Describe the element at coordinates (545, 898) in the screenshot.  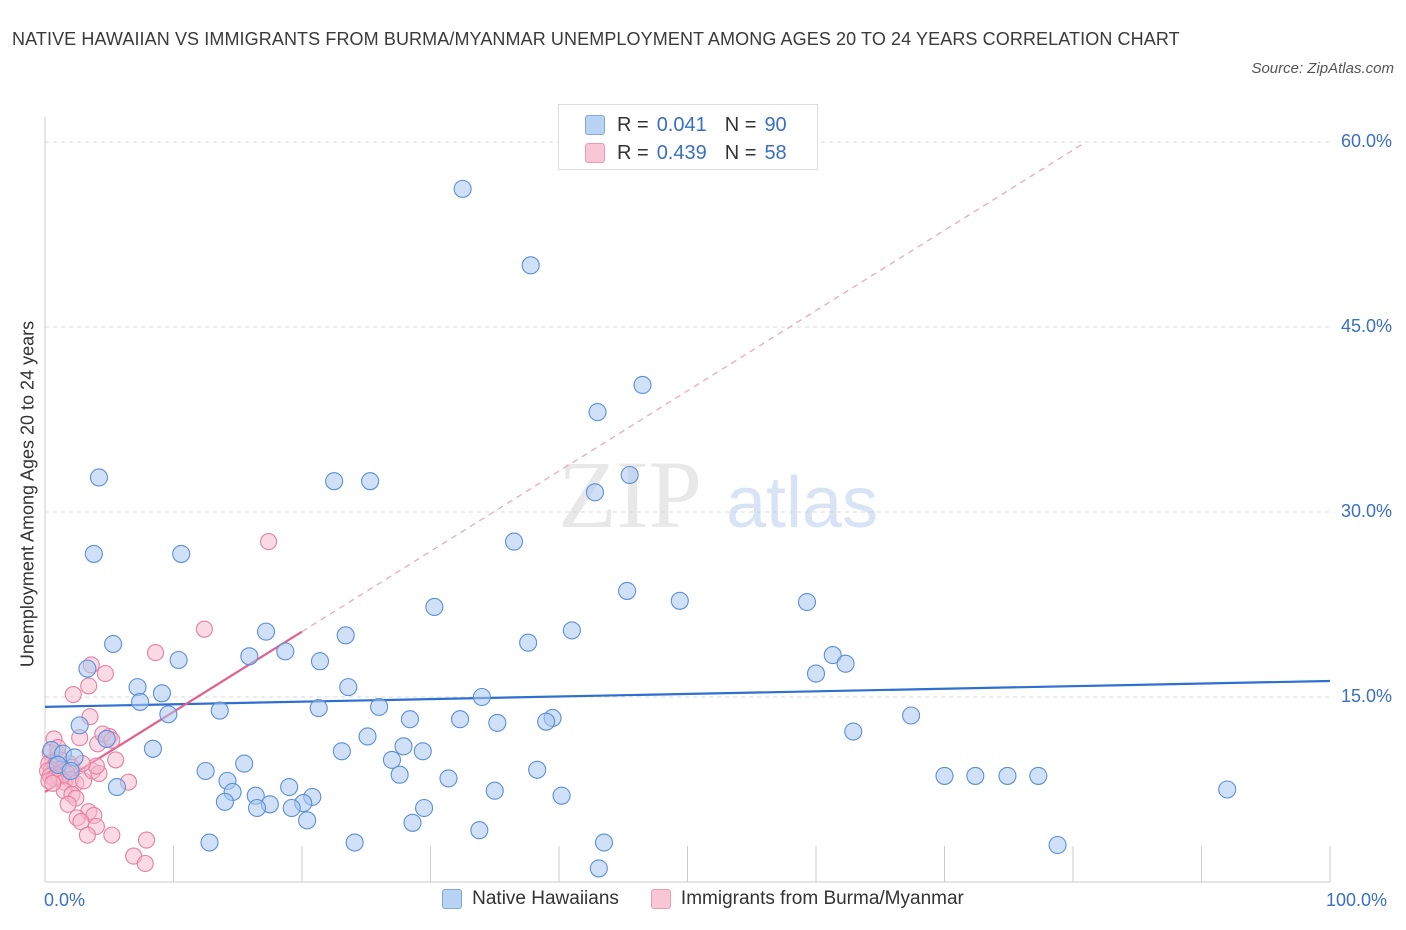
I see `legend-label-native-hawaiians: Native Hawaiians` at that location.